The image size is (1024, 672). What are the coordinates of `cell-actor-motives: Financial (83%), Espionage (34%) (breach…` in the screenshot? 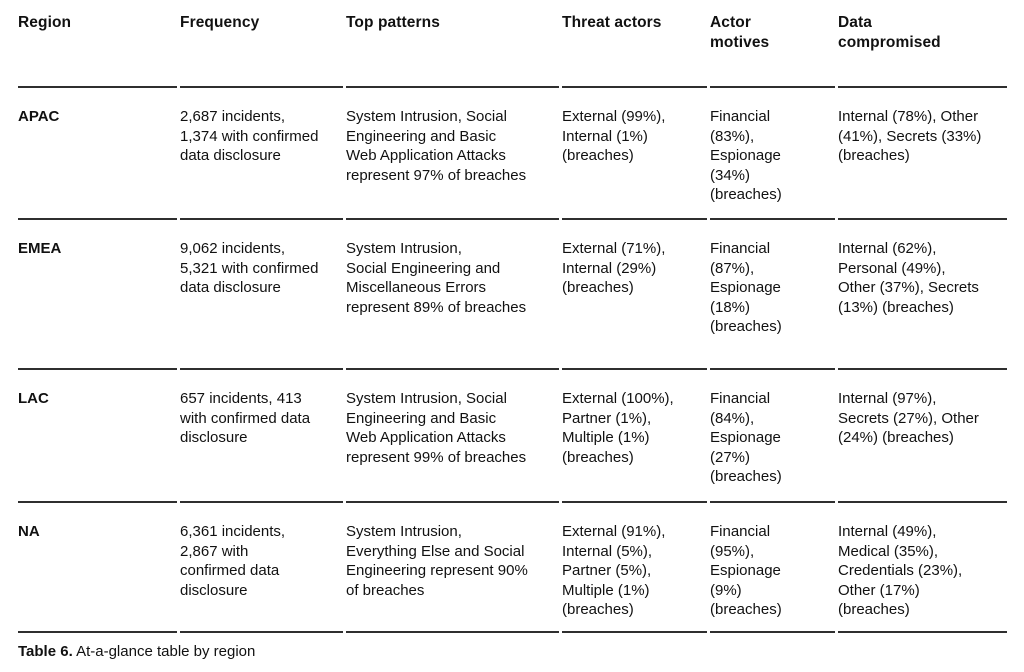 It's located at (772, 154).